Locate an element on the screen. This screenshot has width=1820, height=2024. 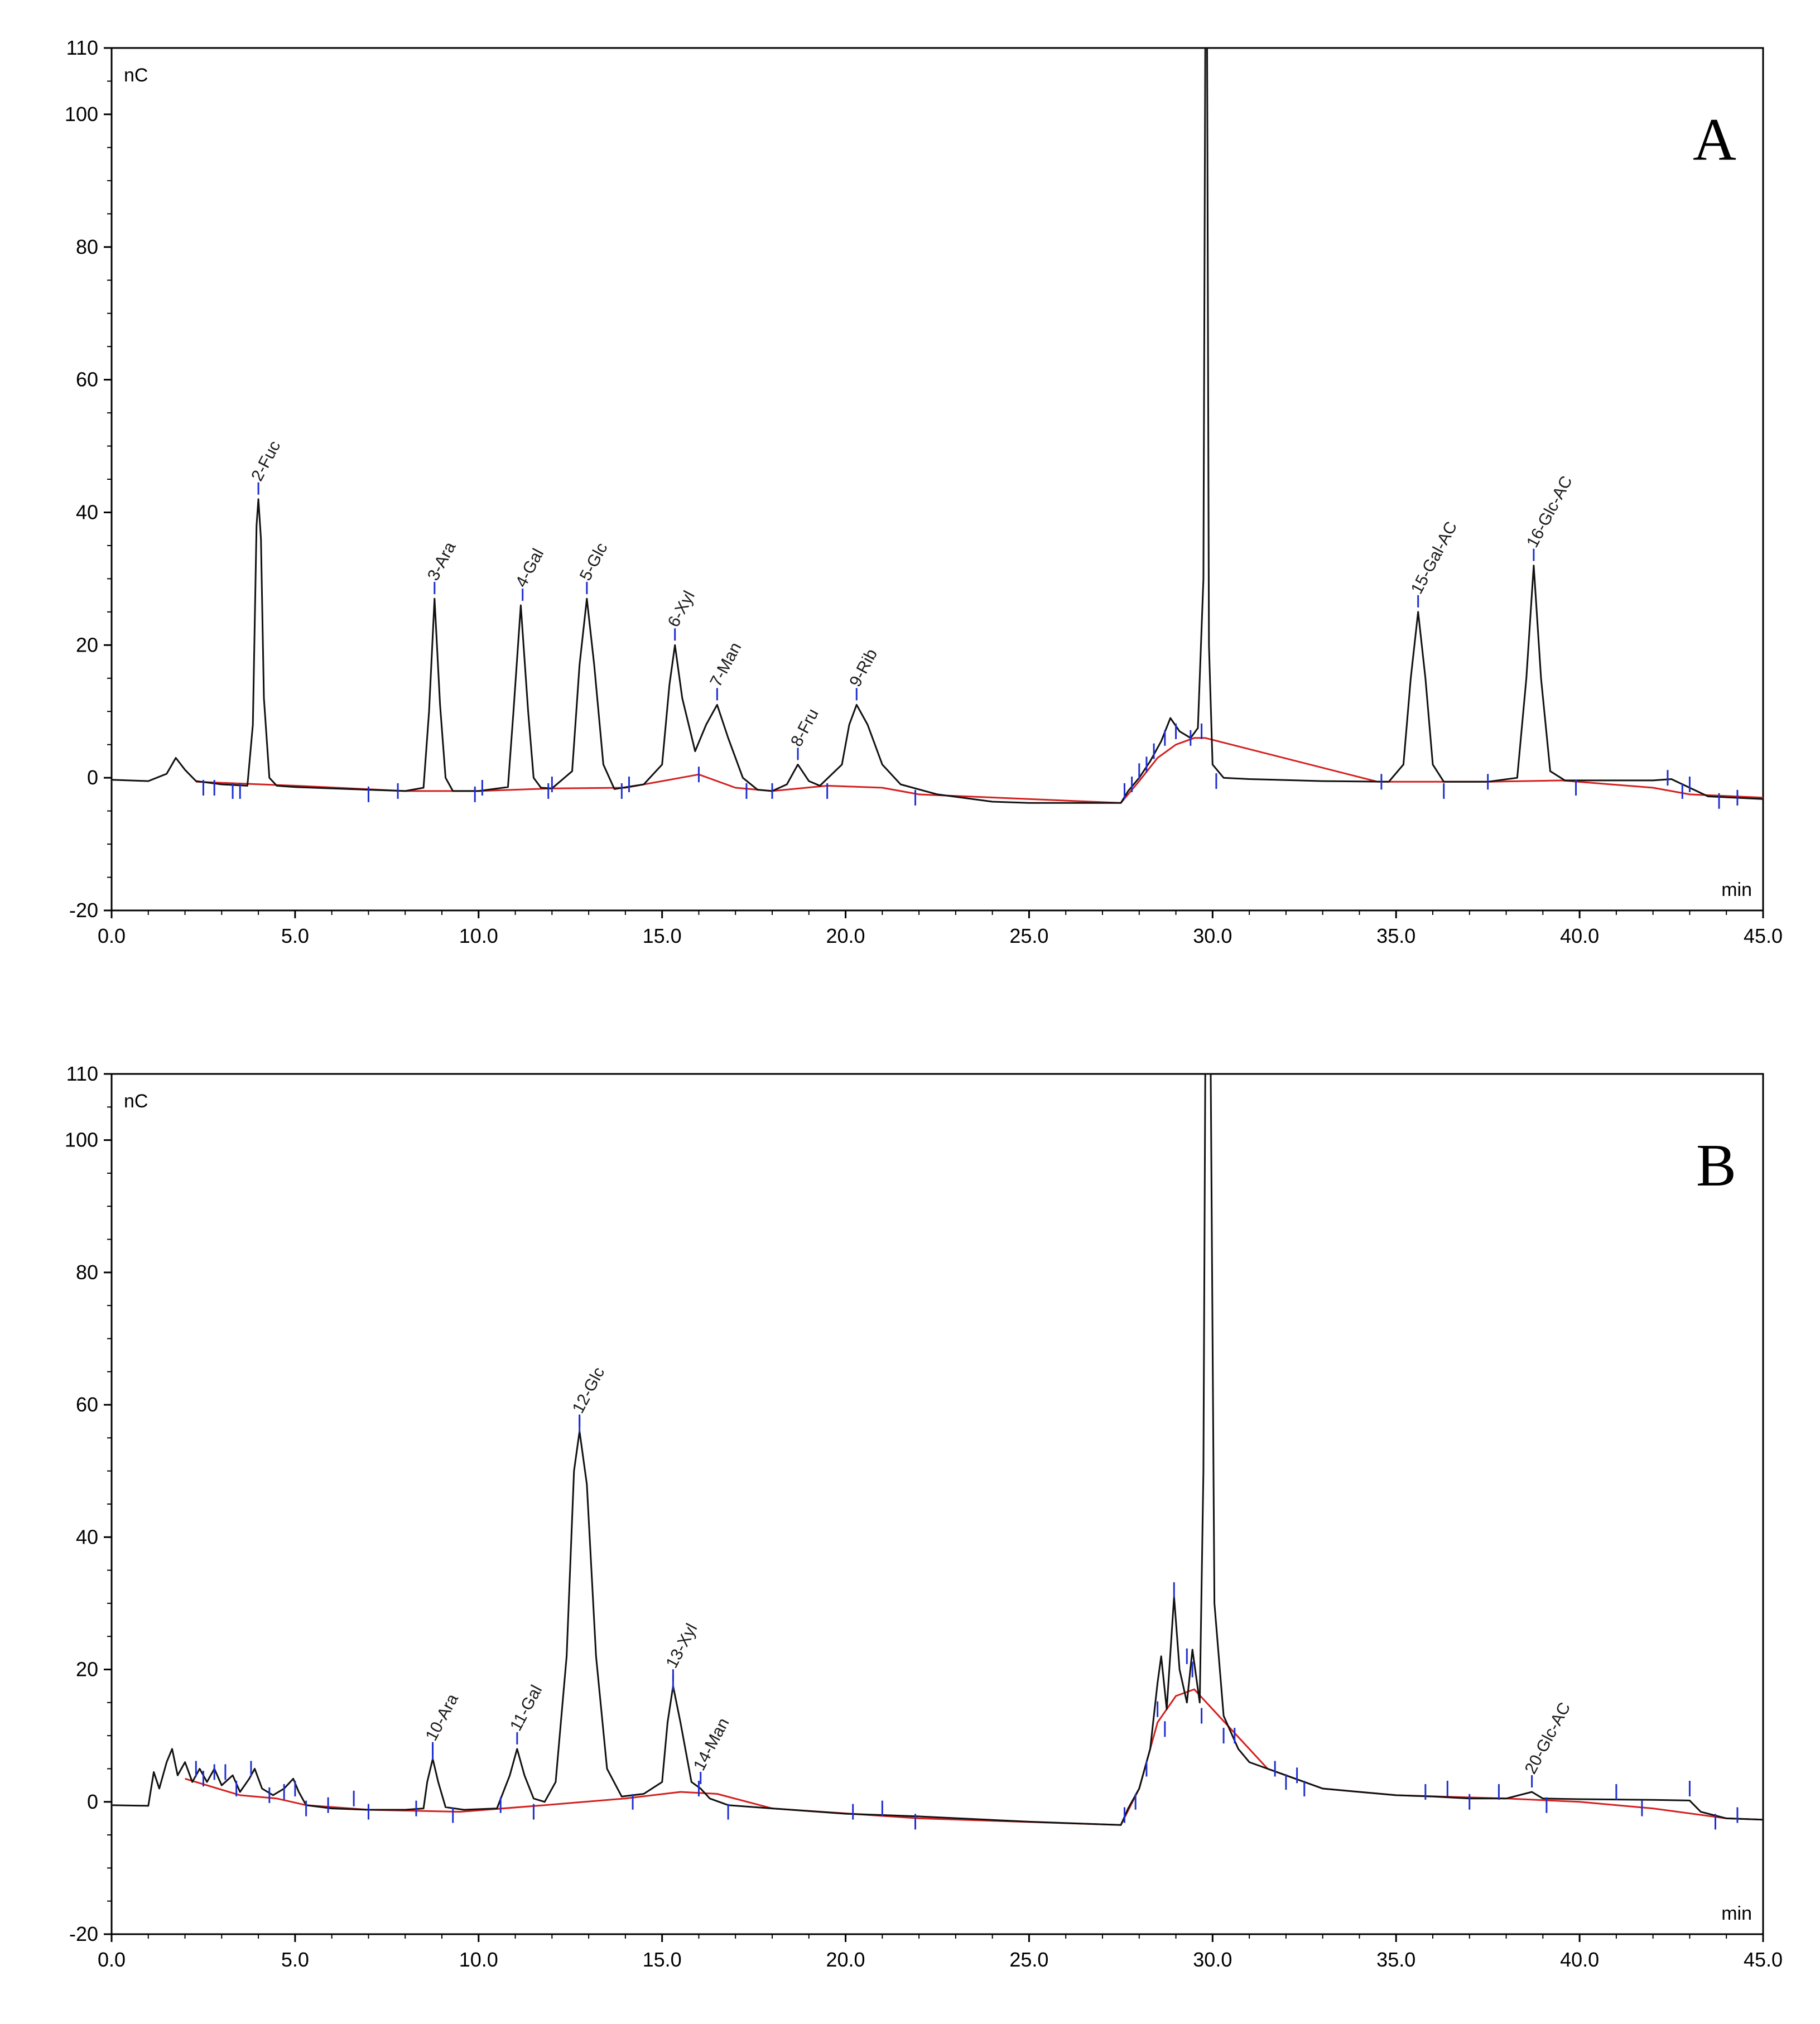
peak-label: 10-Ara is located at coordinates (442, 1717).